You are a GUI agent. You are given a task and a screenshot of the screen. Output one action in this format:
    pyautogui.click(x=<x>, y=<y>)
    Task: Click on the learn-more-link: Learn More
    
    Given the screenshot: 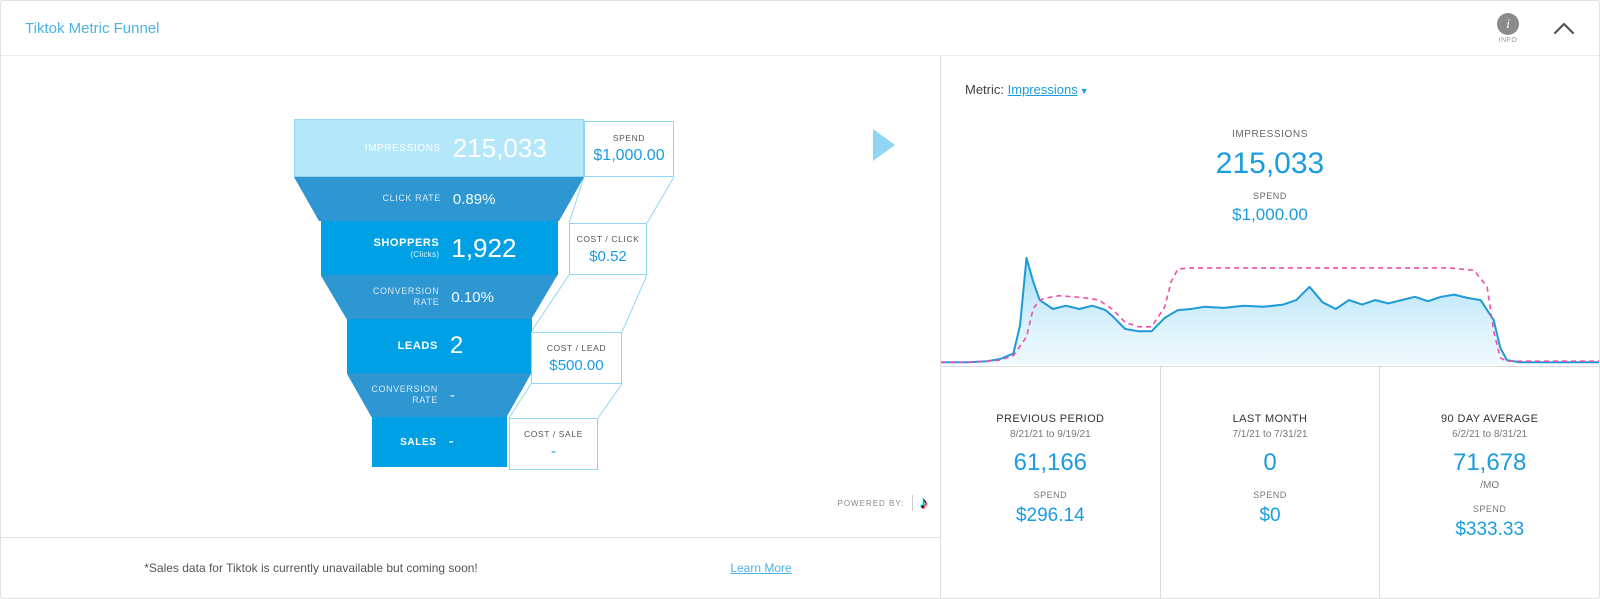 What is the action you would take?
    pyautogui.click(x=761, y=568)
    